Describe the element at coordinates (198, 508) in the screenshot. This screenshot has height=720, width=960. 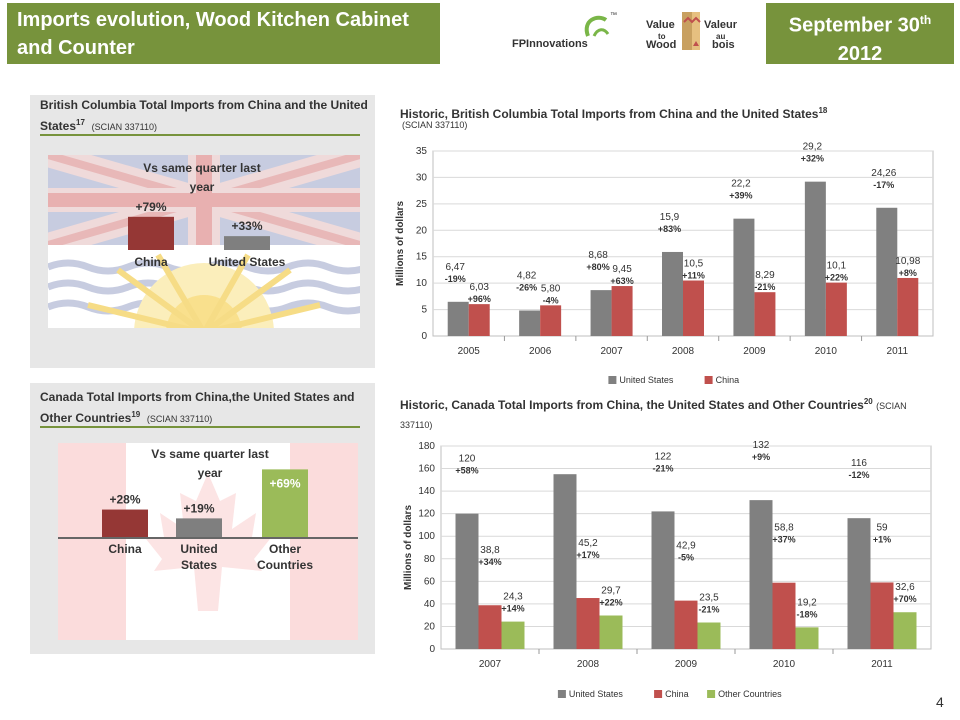
I see `mini-change-label: +19%` at that location.